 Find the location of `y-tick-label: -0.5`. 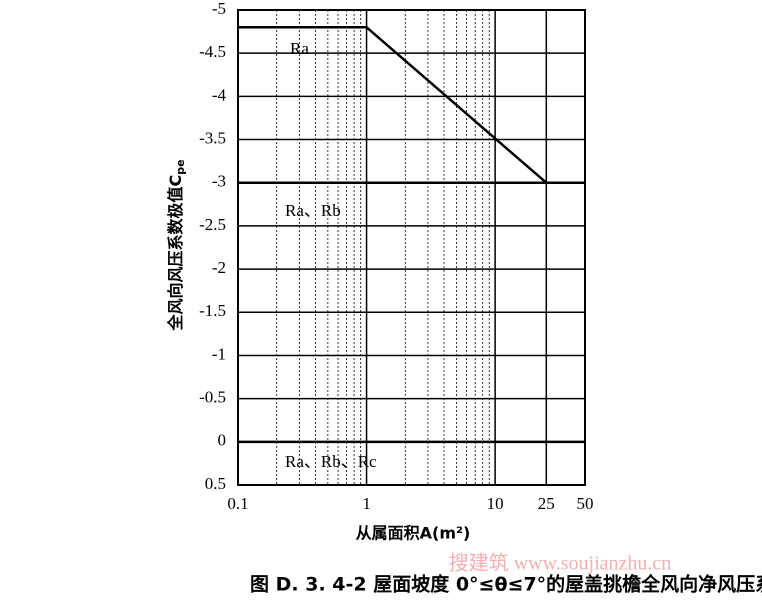

y-tick-label: -0.5 is located at coordinates (212, 397).